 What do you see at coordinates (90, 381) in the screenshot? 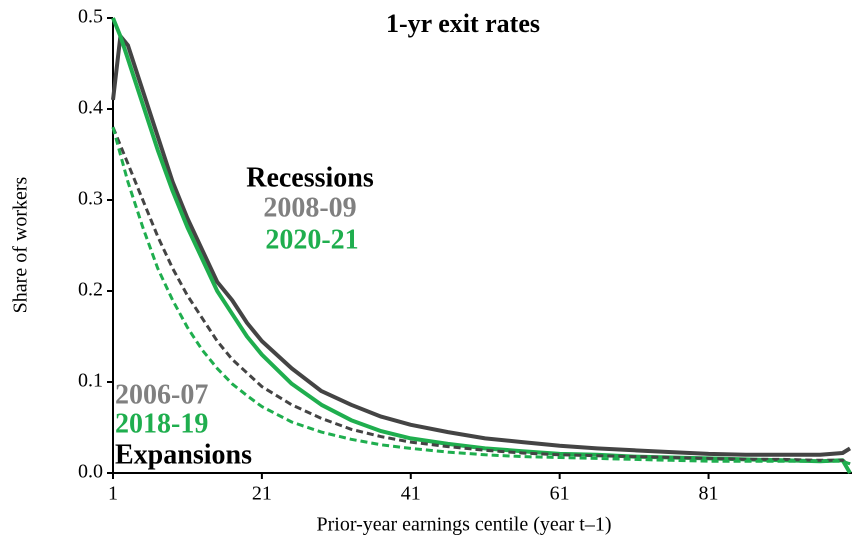
I see `y-tick-label: 0.1` at bounding box center [90, 381].